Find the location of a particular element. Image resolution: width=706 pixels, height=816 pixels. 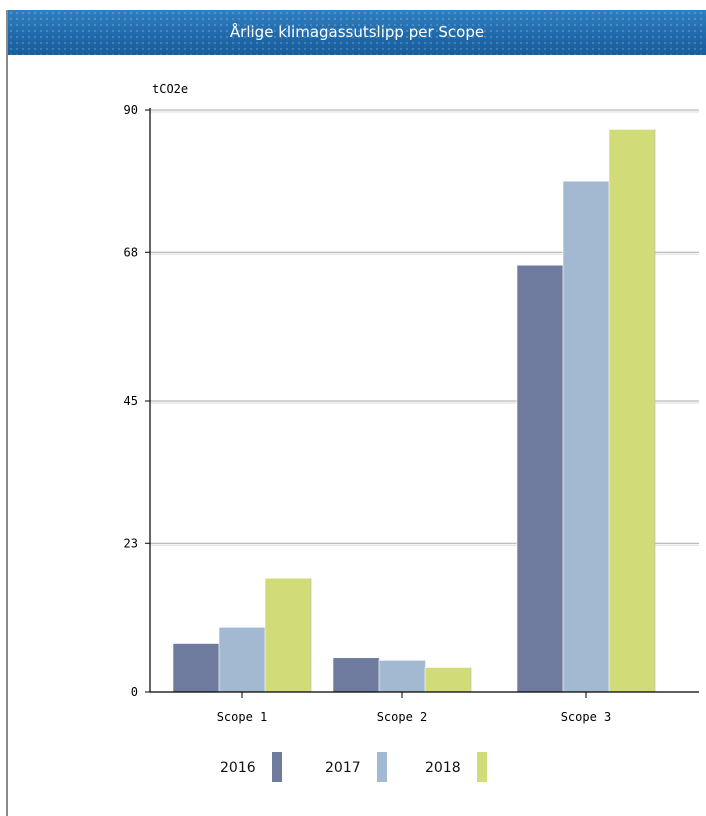

y-tick-label: 90 is located at coordinates (131, 110).